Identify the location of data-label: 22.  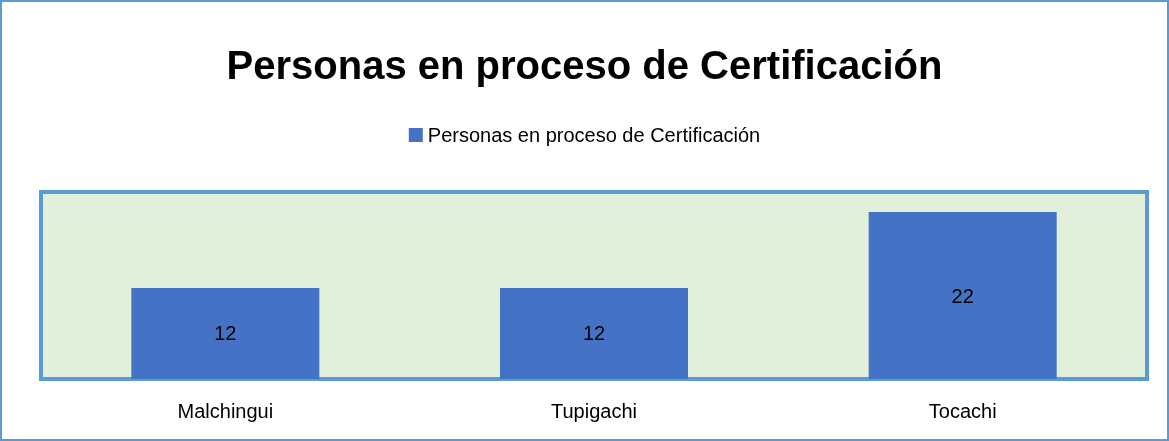
(962, 295).